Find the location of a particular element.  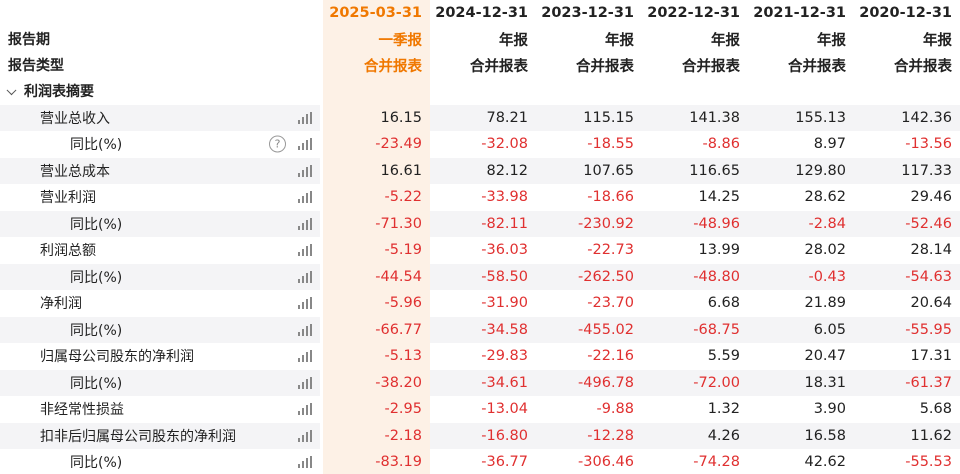

table-cell: 21.89 is located at coordinates (825, 303).